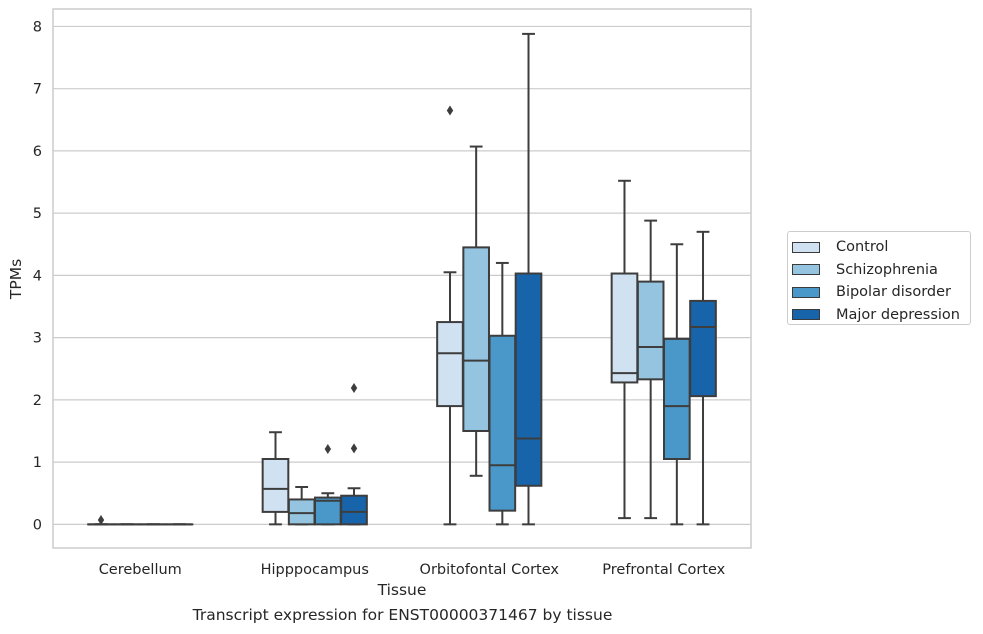  I want to click on legend-item-control: Control, so click(881, 247).